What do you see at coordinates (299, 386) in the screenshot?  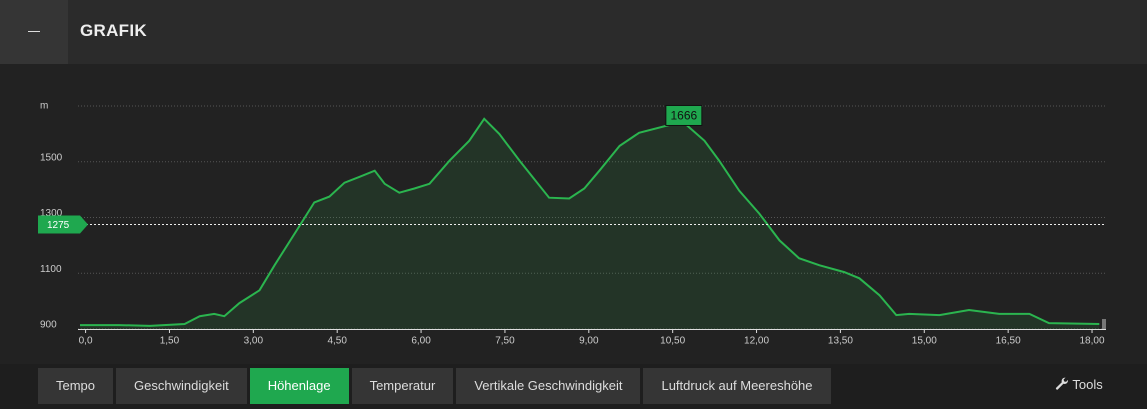 I see `tab: Höhenlage` at bounding box center [299, 386].